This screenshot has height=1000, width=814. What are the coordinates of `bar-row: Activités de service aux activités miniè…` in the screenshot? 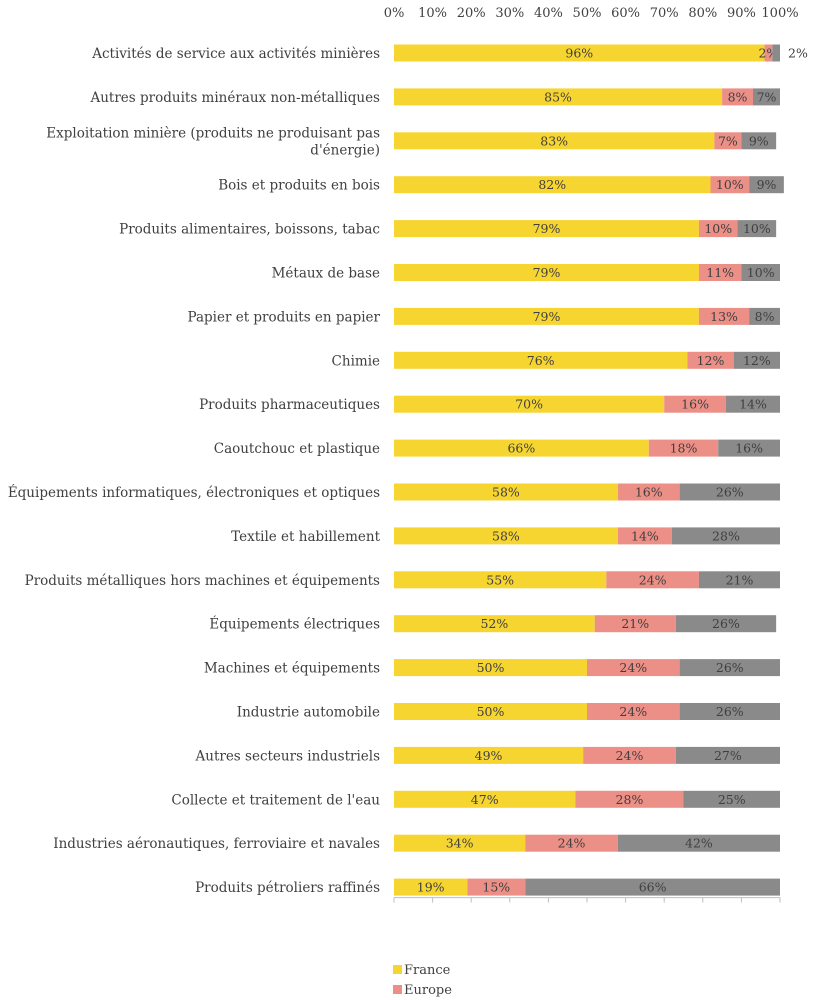 It's located at (449, 53).